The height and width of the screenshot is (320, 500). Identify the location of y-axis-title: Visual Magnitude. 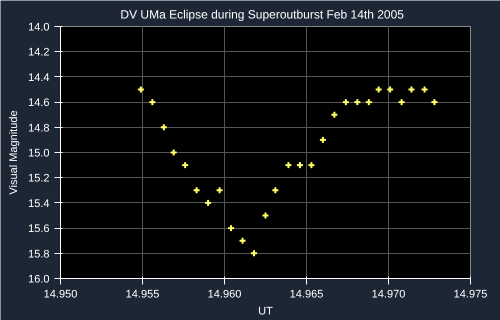
(14, 152).